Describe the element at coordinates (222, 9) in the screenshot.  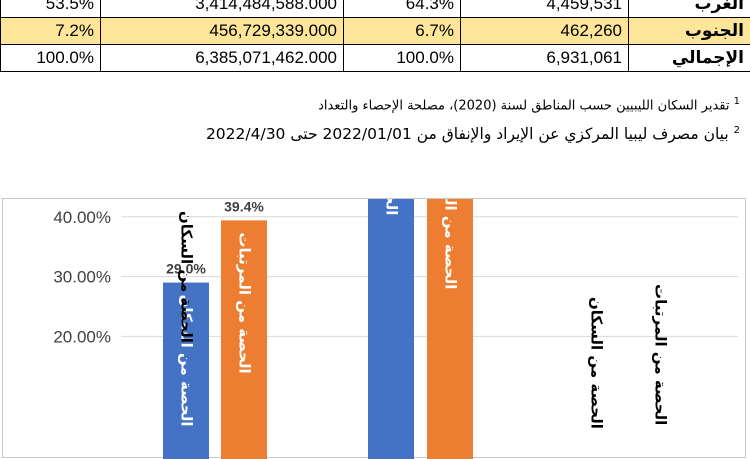
I see `cell-spend: 3,414,484,588.000` at that location.